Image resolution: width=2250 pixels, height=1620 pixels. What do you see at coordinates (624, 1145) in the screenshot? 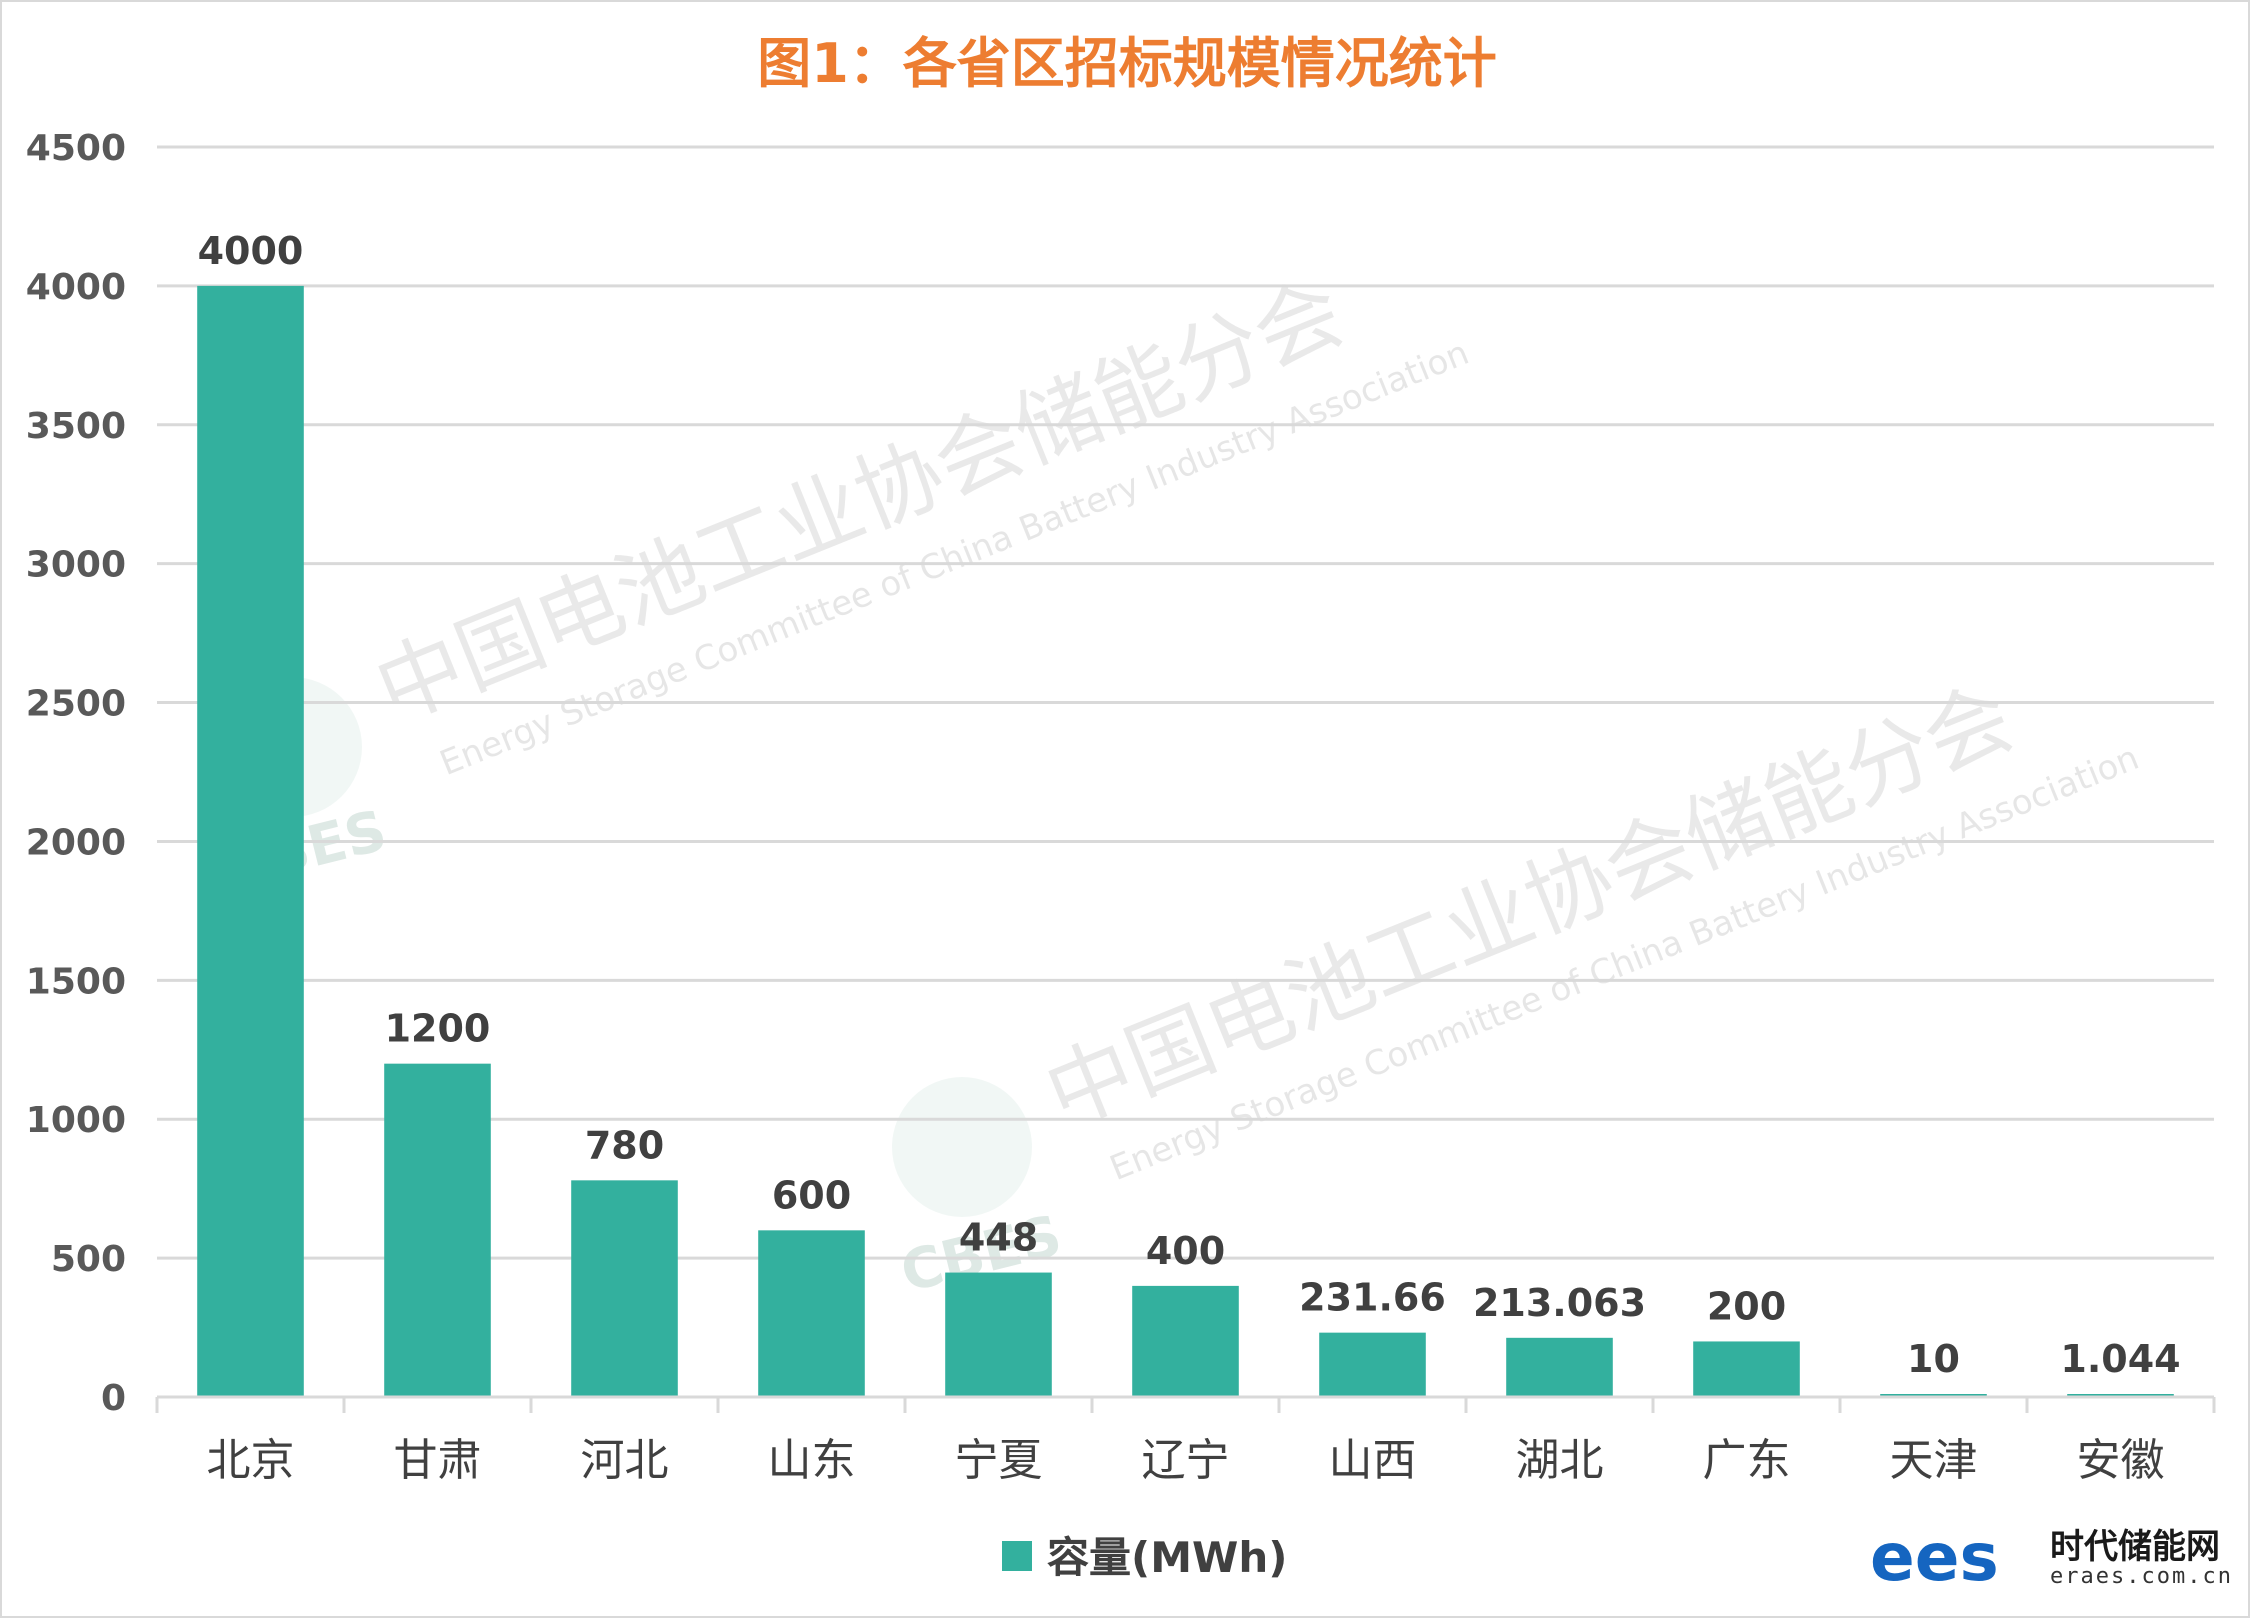
I see `data-label: 780` at bounding box center [624, 1145].